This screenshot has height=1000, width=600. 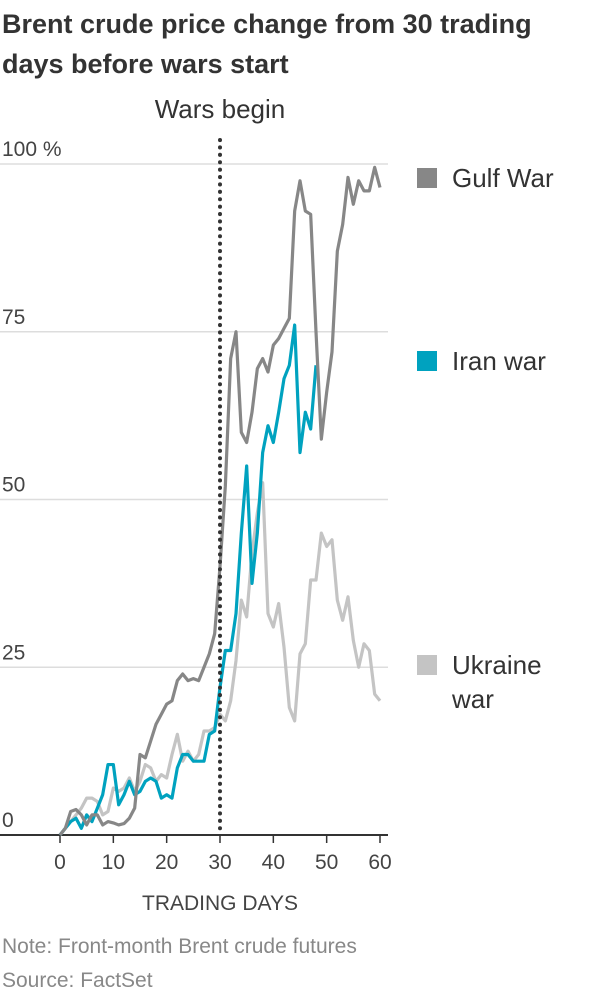 I want to click on y-tick-label: 0, so click(x=8, y=820).